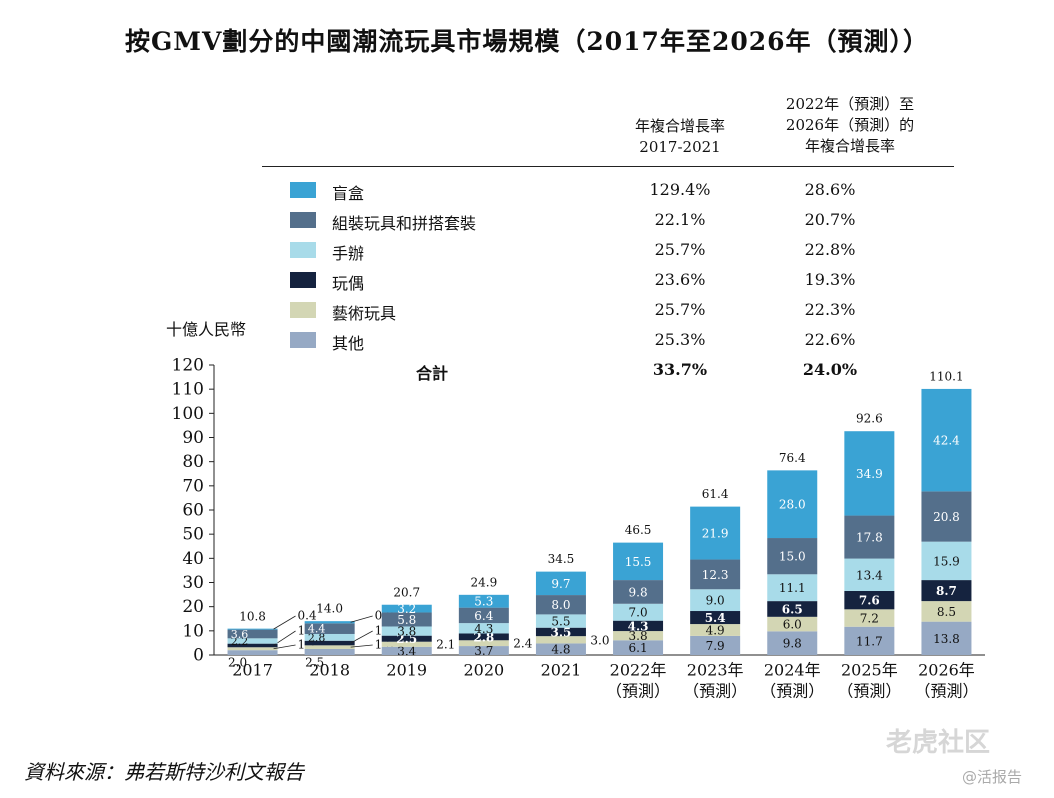 This screenshot has width=1054, height=798. I want to click on data-label: 5.4, so click(715, 618).